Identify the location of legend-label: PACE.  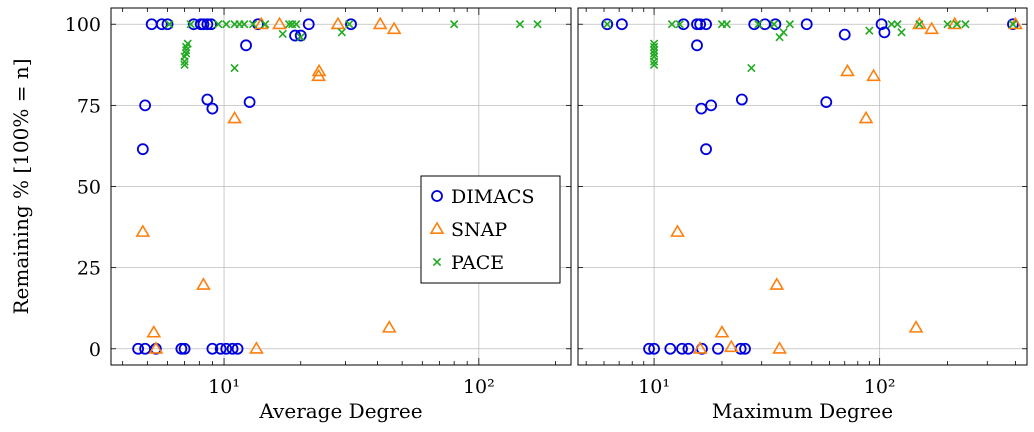
(477, 263).